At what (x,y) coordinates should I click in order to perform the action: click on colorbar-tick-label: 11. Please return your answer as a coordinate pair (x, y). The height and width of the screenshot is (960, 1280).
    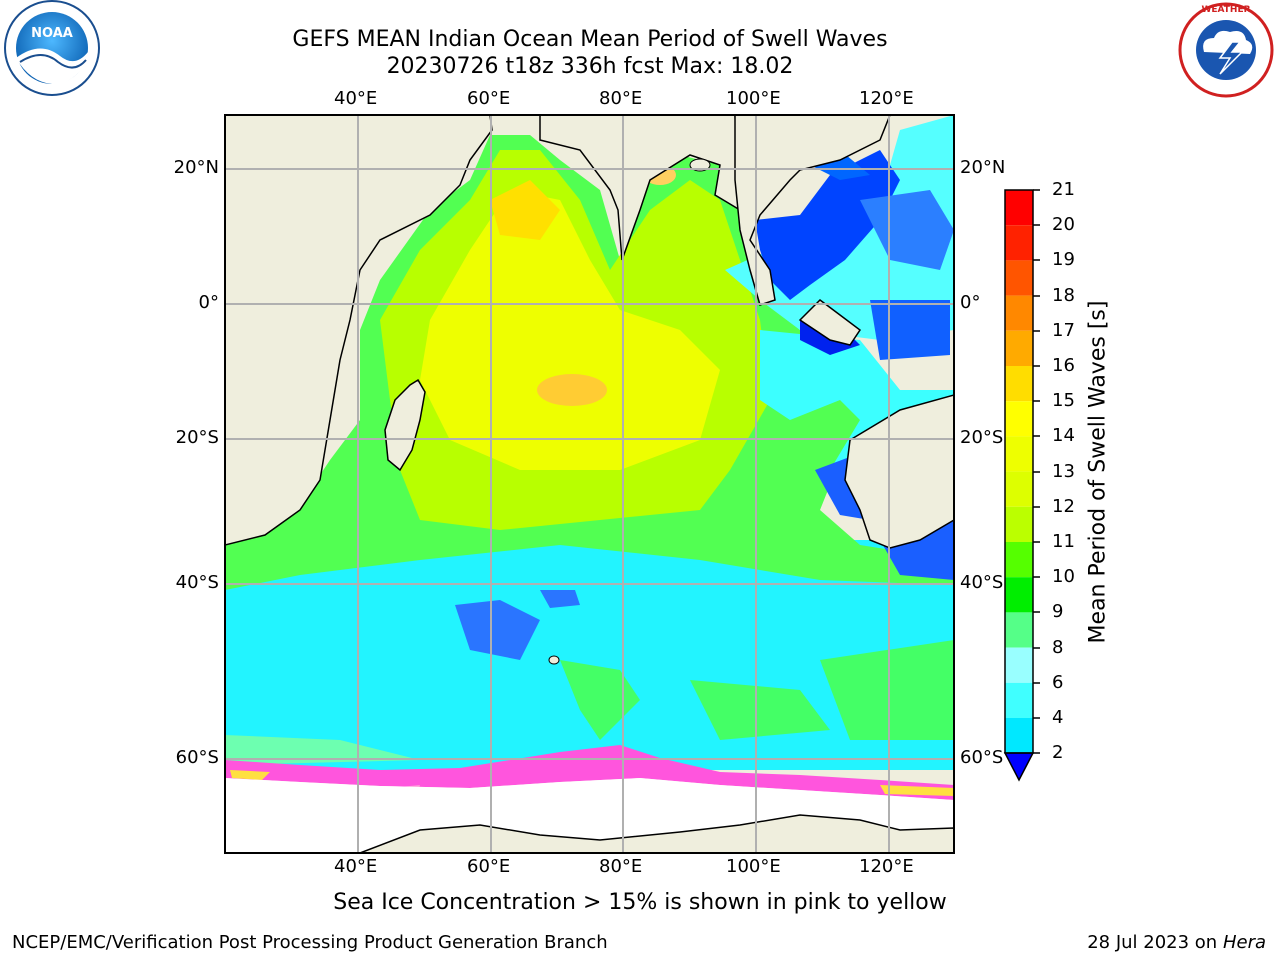
    Looking at the image, I should click on (1063, 541).